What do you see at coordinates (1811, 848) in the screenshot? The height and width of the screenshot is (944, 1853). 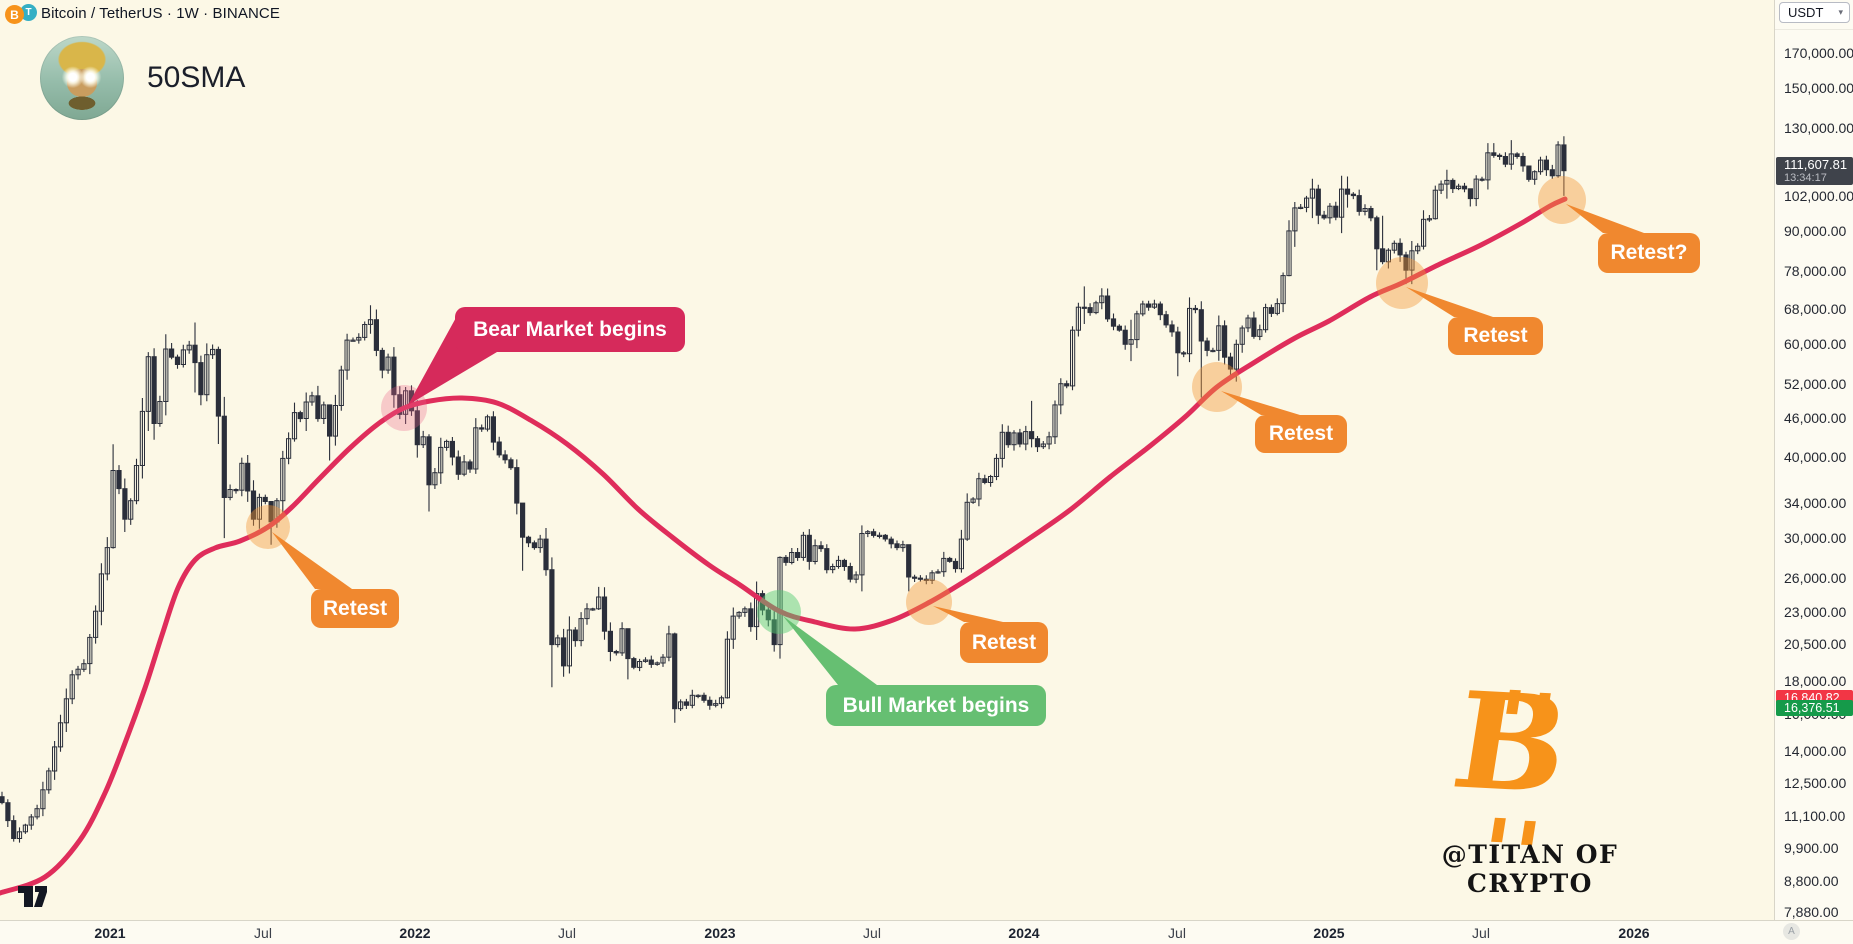 I see `price-tick-label: 9,900.00` at bounding box center [1811, 848].